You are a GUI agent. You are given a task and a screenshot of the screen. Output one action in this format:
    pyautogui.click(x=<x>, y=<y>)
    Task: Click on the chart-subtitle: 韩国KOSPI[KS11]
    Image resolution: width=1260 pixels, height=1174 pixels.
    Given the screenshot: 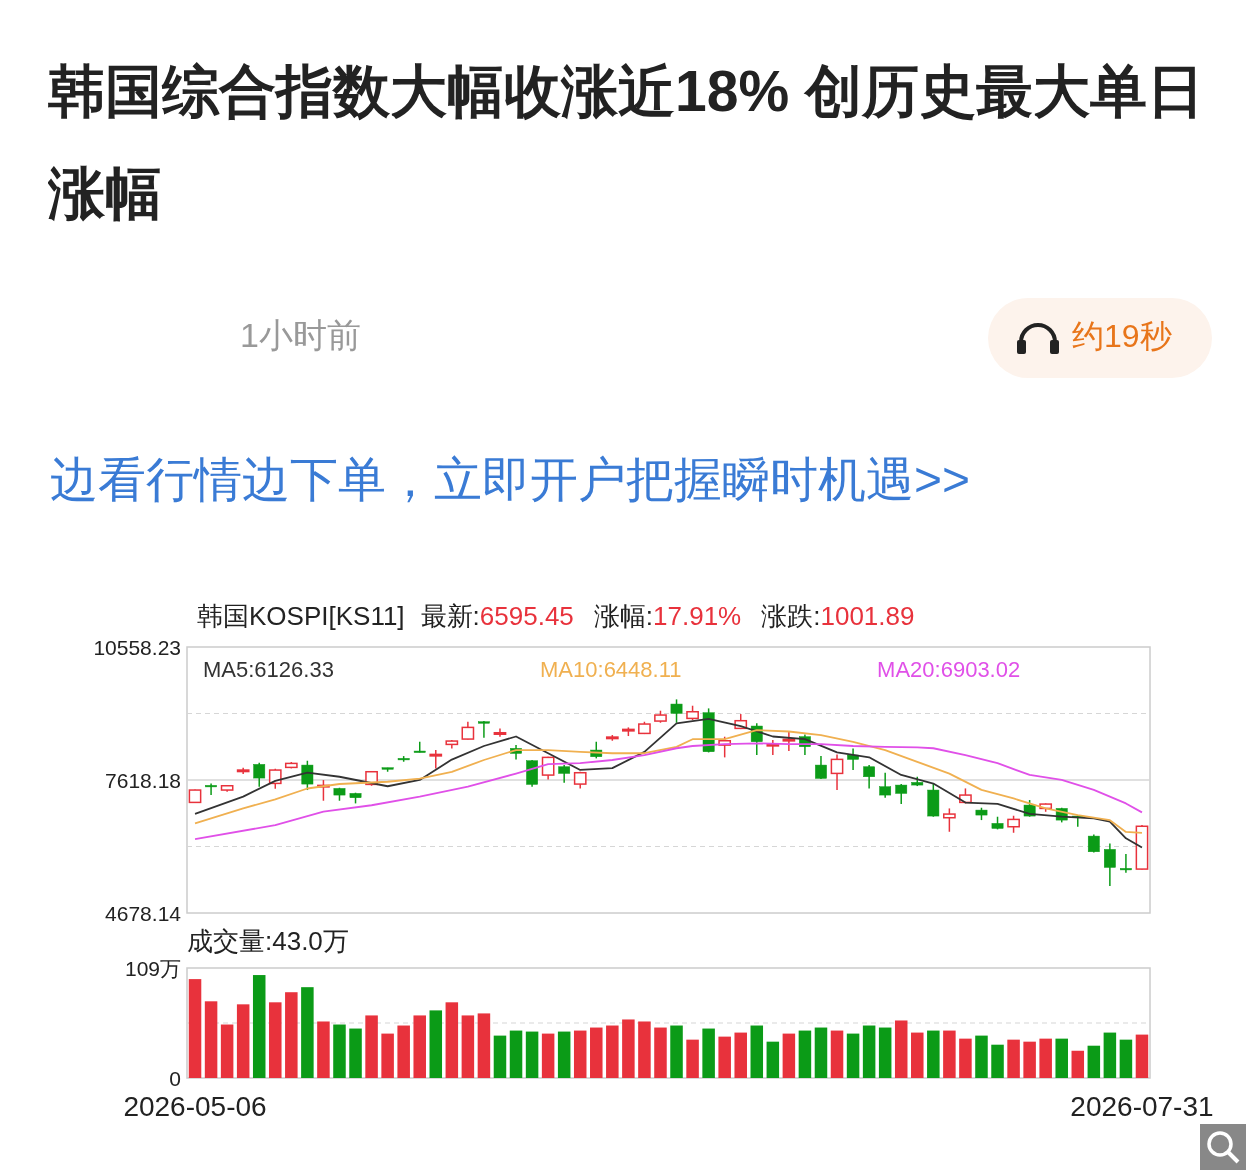 What is the action you would take?
    pyautogui.click(x=301, y=616)
    